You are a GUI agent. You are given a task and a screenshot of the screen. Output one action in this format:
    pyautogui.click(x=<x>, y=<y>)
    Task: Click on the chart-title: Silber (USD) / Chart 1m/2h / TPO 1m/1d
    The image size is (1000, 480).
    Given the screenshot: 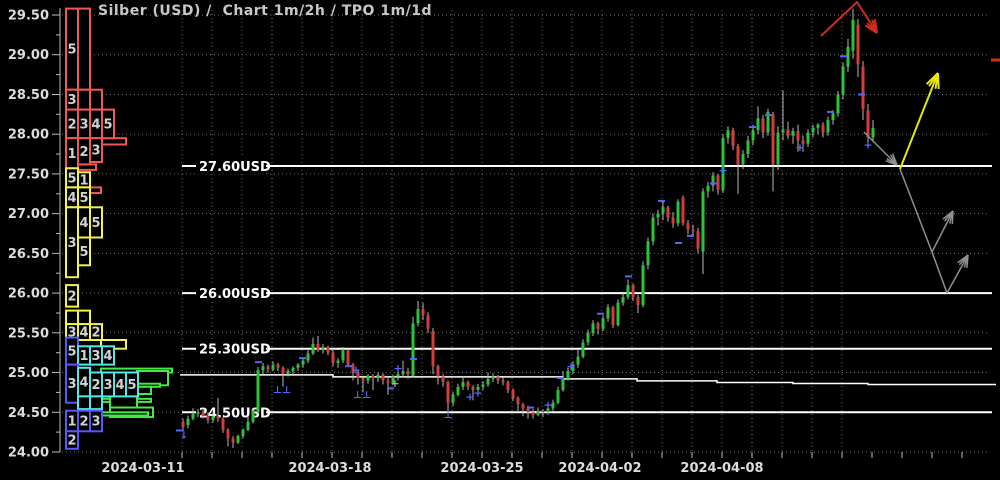 What is the action you would take?
    pyautogui.click(x=265, y=11)
    